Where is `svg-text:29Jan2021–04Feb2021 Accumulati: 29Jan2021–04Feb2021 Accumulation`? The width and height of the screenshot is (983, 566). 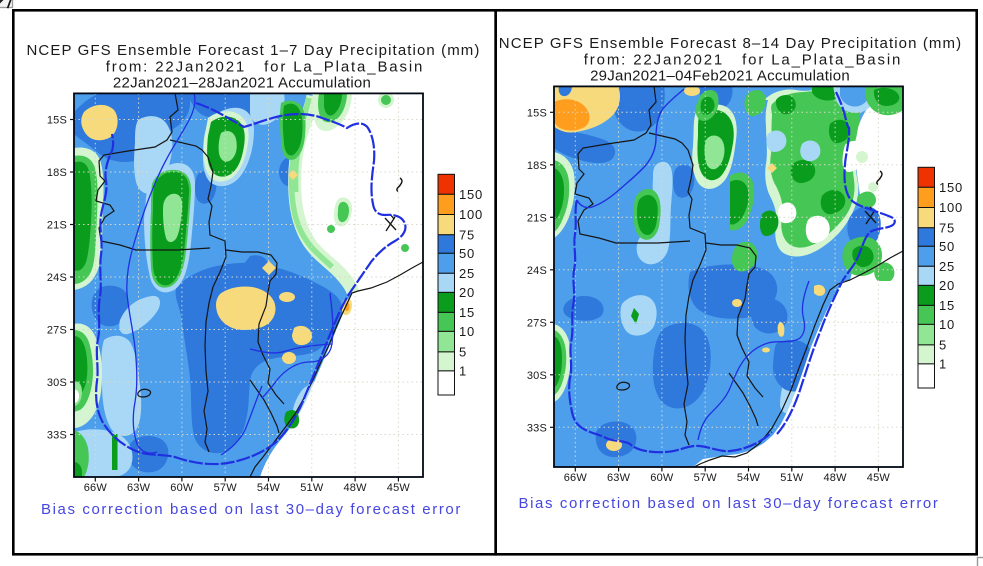 svg-text:29Jan2021–04Feb2021 Accumulati: 29Jan2021–04Feb2021 Accumulation is located at coordinates (720, 76).